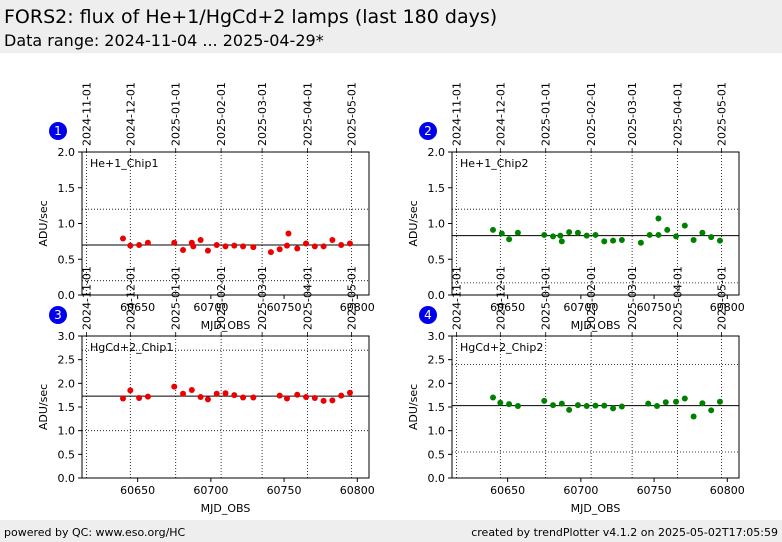 The width and height of the screenshot is (782, 542). Describe the element at coordinates (437, 188) in the screenshot. I see `y-tick-label: 1.5` at that location.